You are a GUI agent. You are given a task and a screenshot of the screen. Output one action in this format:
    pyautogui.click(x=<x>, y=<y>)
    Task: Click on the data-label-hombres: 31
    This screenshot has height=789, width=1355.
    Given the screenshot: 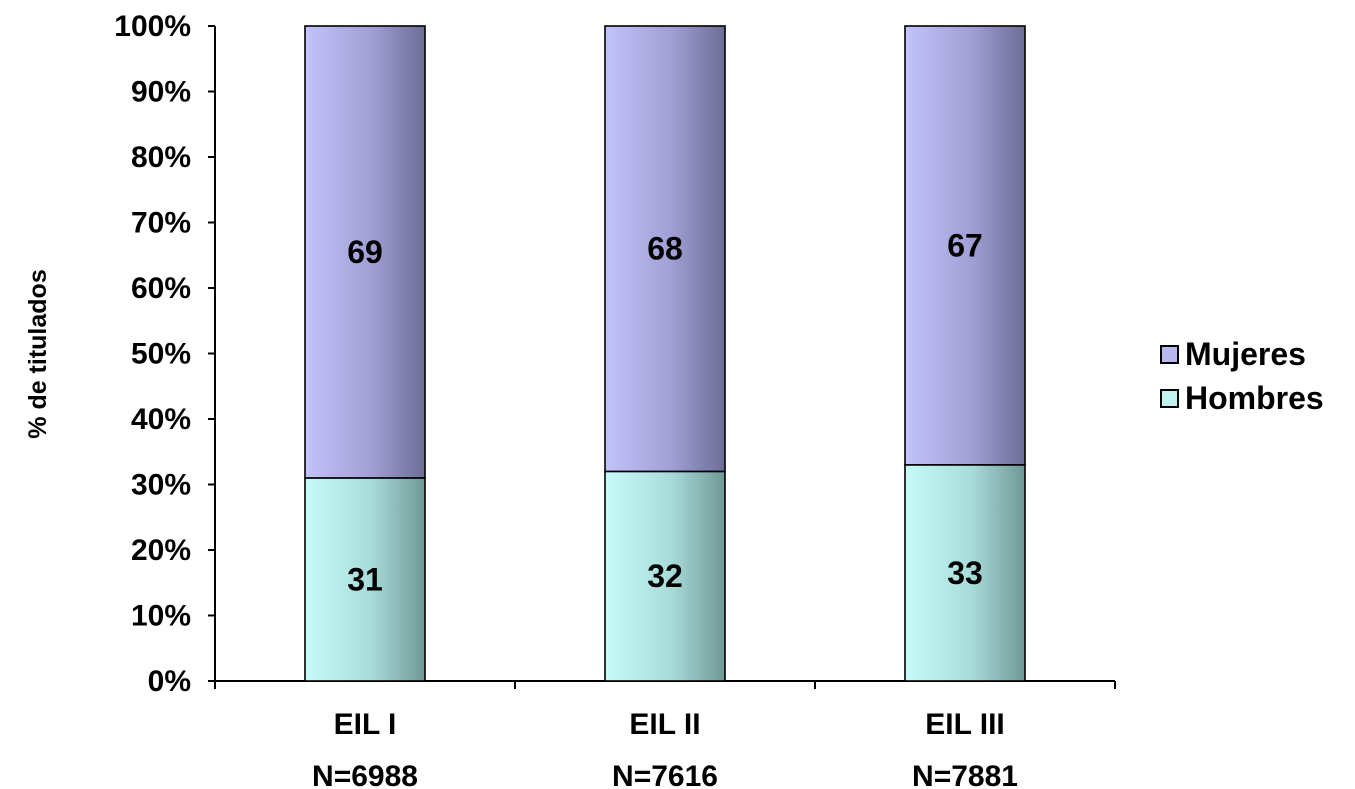 What is the action you would take?
    pyautogui.click(x=365, y=579)
    